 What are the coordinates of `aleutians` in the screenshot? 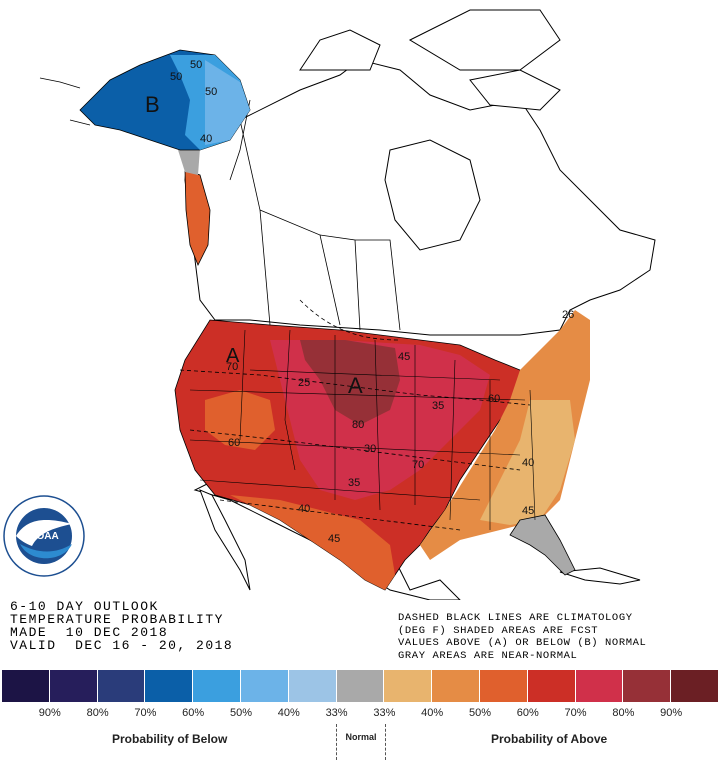 It's located at (65, 101).